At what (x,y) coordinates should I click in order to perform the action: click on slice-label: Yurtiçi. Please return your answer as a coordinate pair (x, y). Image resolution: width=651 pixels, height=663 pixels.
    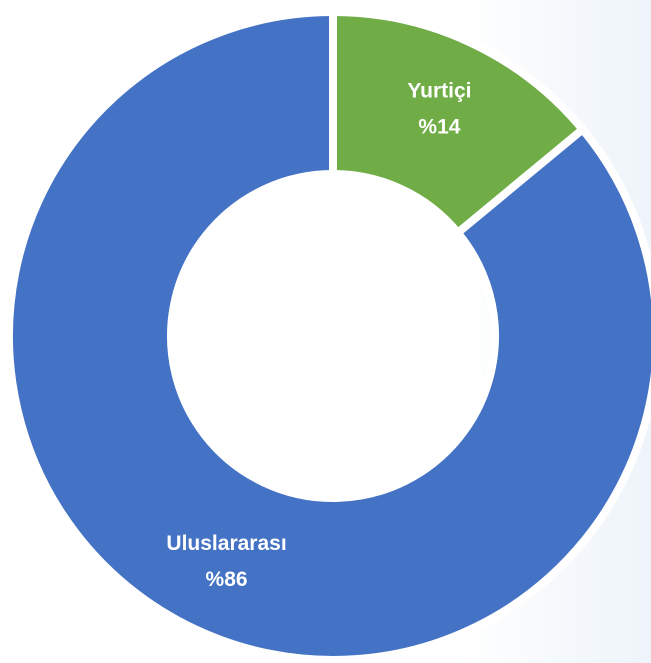
    Looking at the image, I should click on (439, 90).